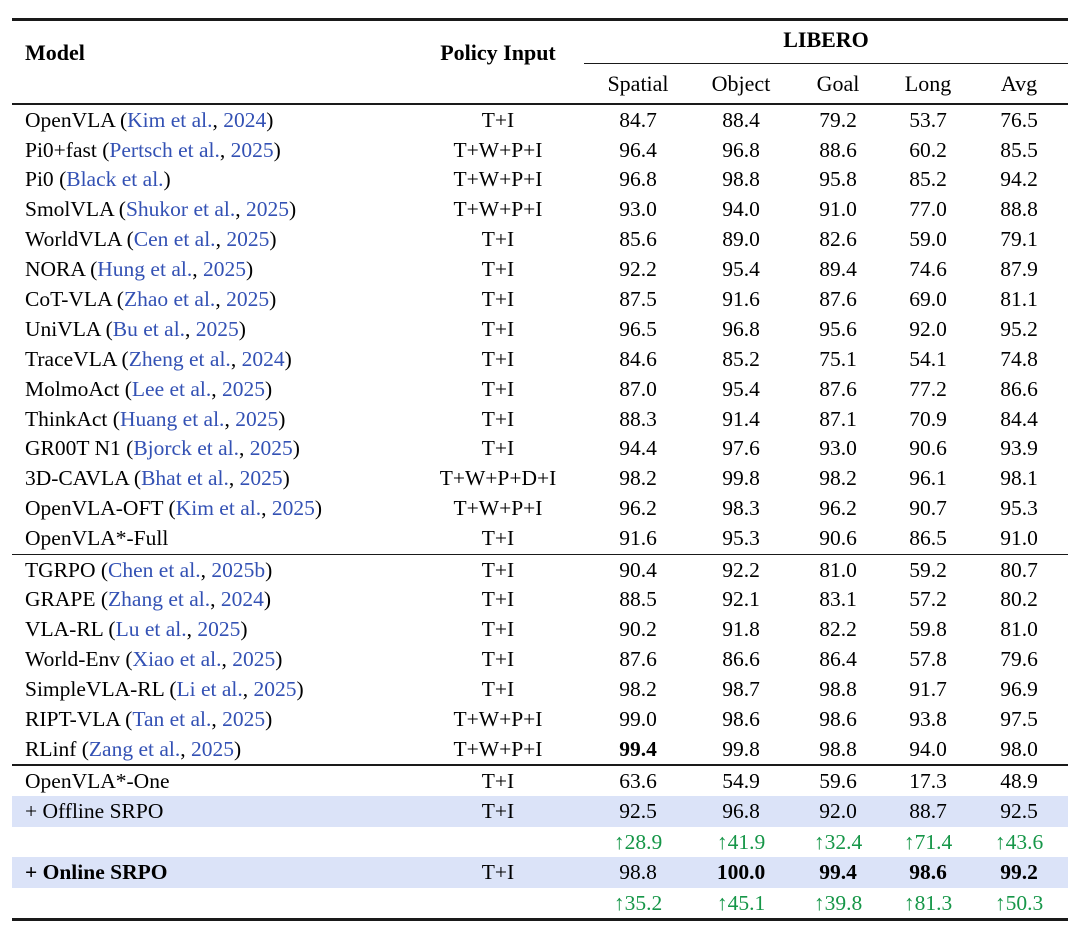 This screenshot has height=935, width=1080. I want to click on citation-link: Zhao et al., so click(169, 298).